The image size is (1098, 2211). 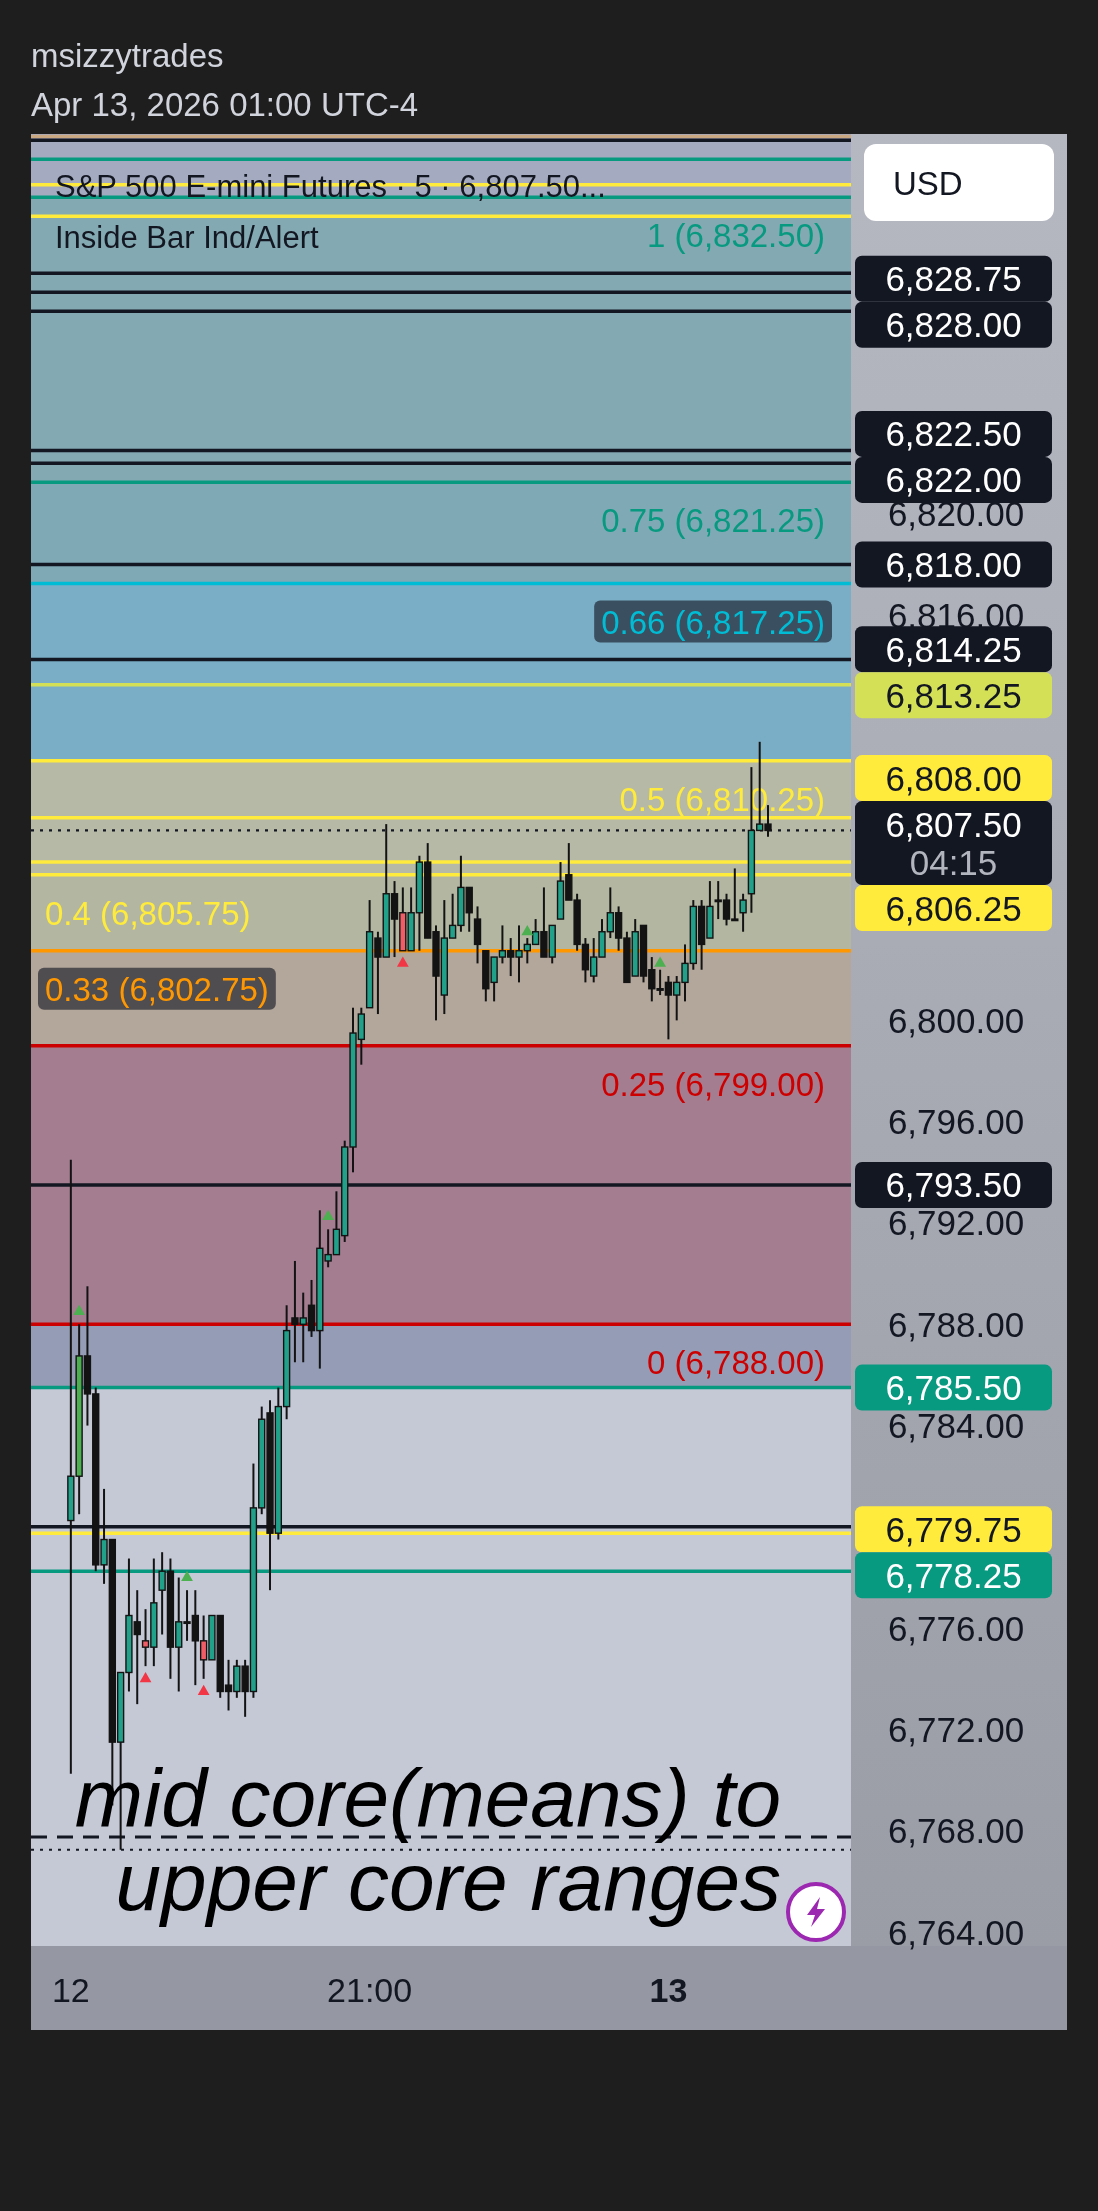 What do you see at coordinates (953, 1529) in the screenshot?
I see `ref-line-label: 6,779.75` at bounding box center [953, 1529].